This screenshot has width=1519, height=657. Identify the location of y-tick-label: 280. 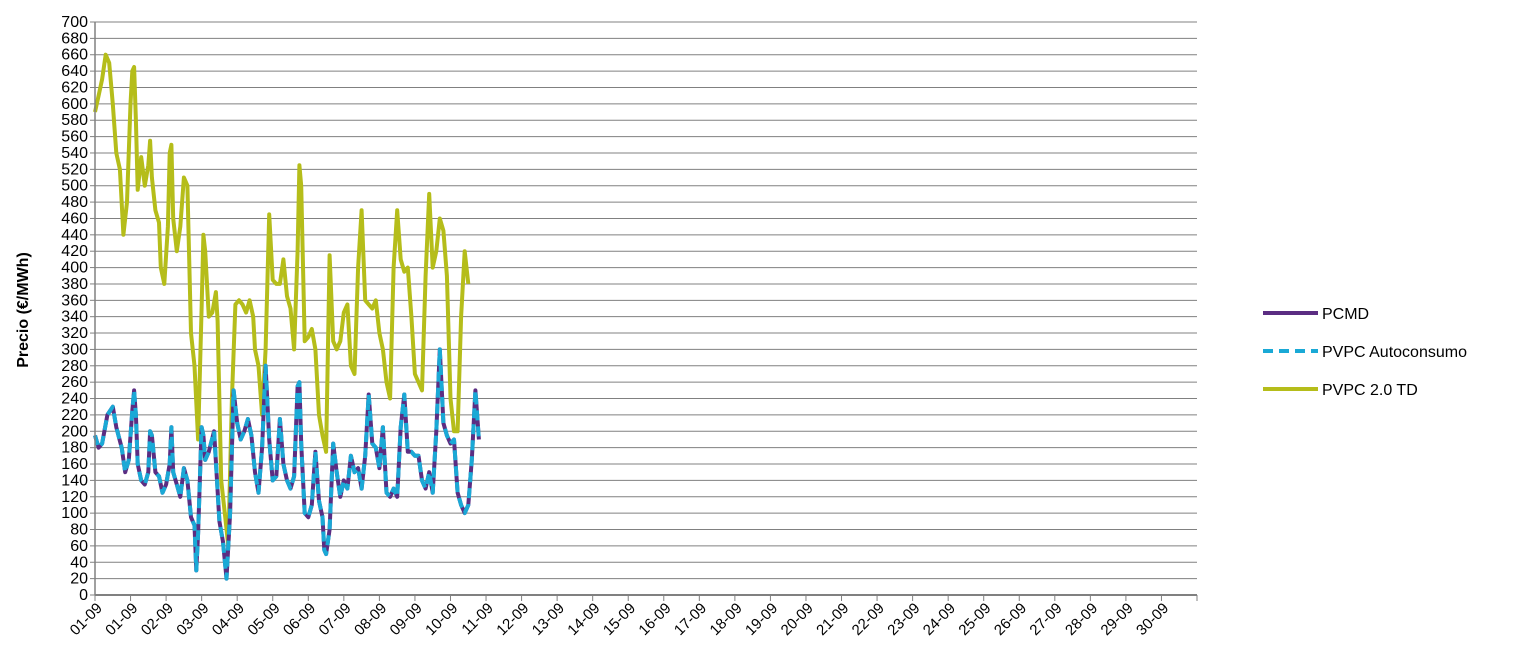
(74, 366).